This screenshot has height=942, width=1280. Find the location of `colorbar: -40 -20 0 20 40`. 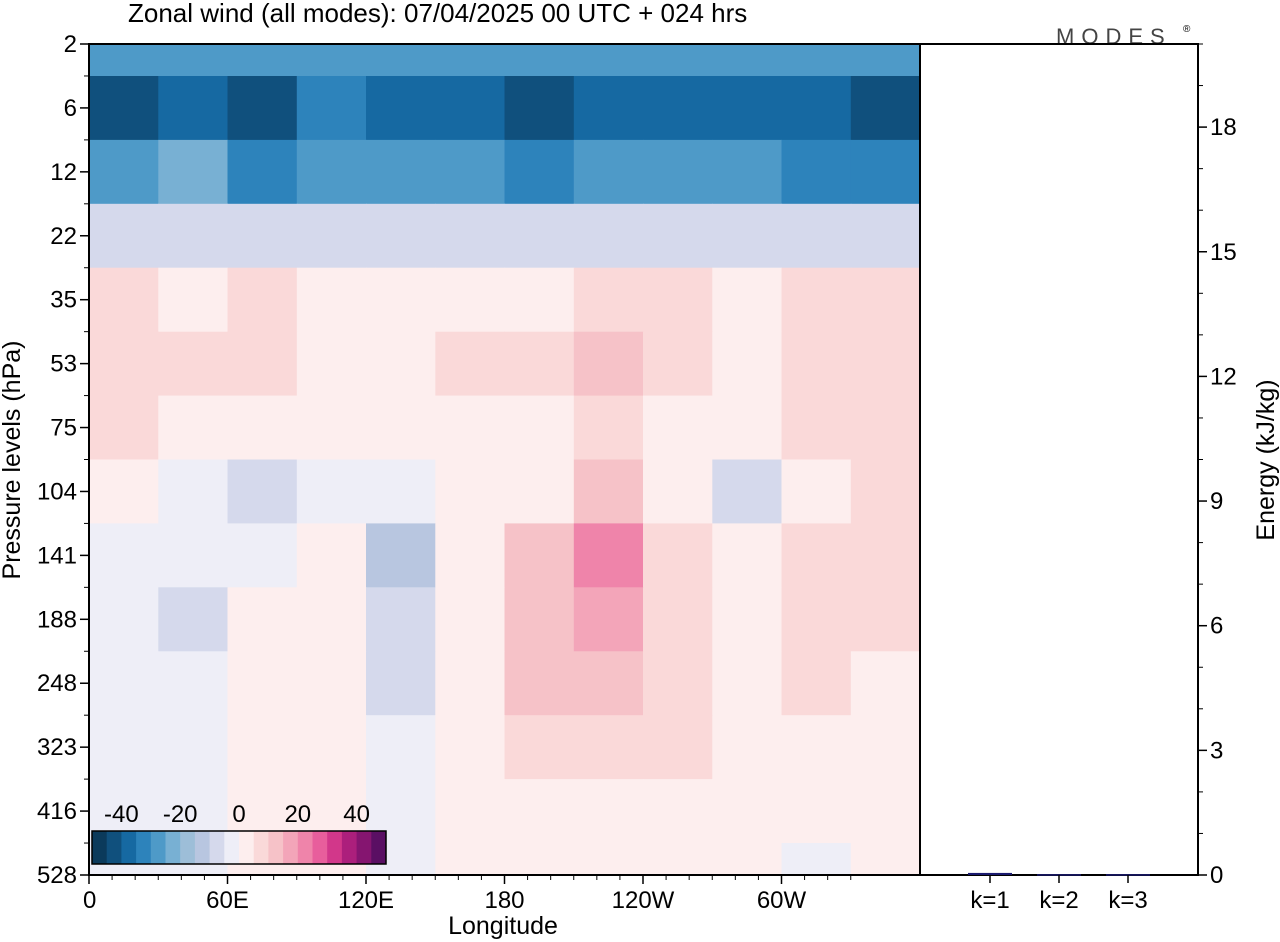

colorbar: -40 -20 0 20 40 is located at coordinates (239, 833).